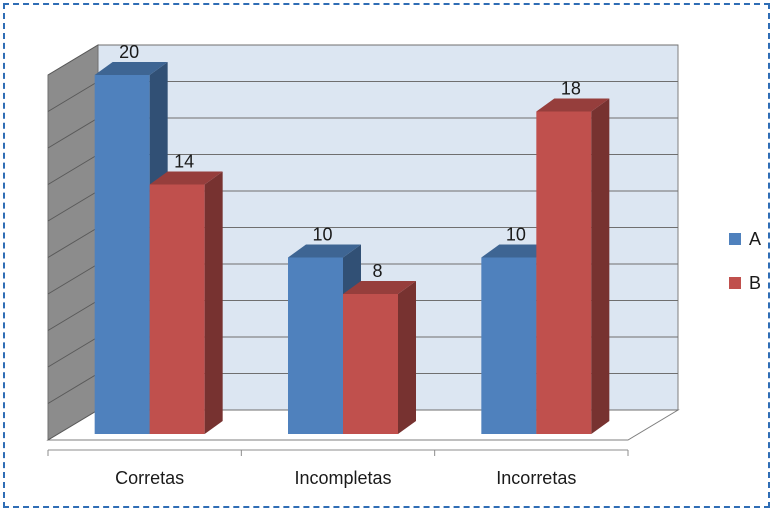 The image size is (775, 508). I want to click on x-axis: Corretas Incompletas Incorretas, so click(338, 468).